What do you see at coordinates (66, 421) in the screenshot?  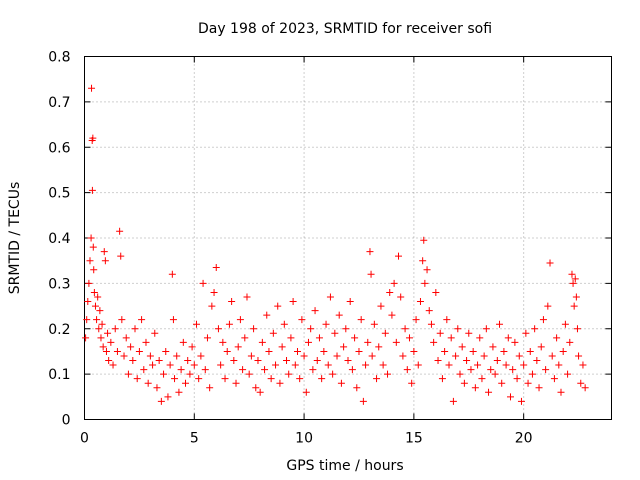 I see `y-tick-label: 0` at bounding box center [66, 421].